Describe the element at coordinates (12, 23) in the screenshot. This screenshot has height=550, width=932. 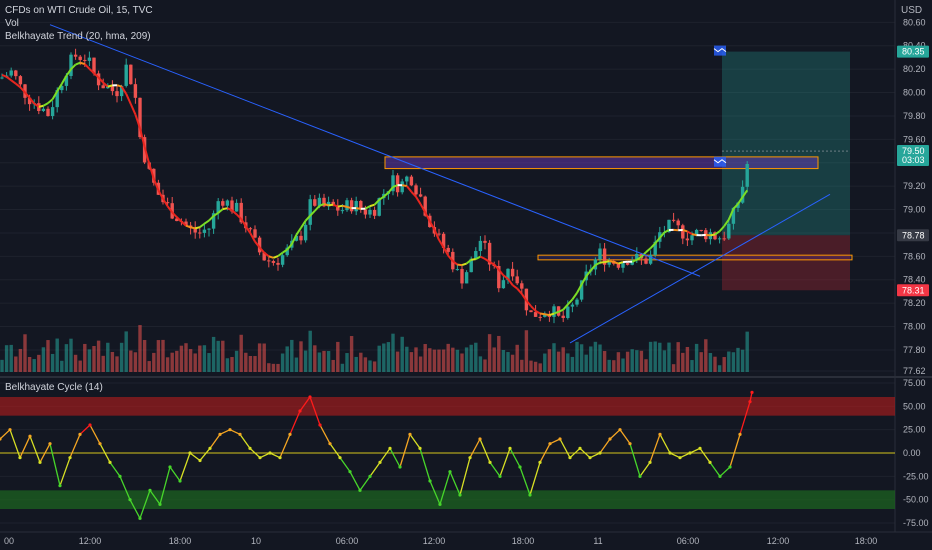
I see `volume-label: Vol` at that location.